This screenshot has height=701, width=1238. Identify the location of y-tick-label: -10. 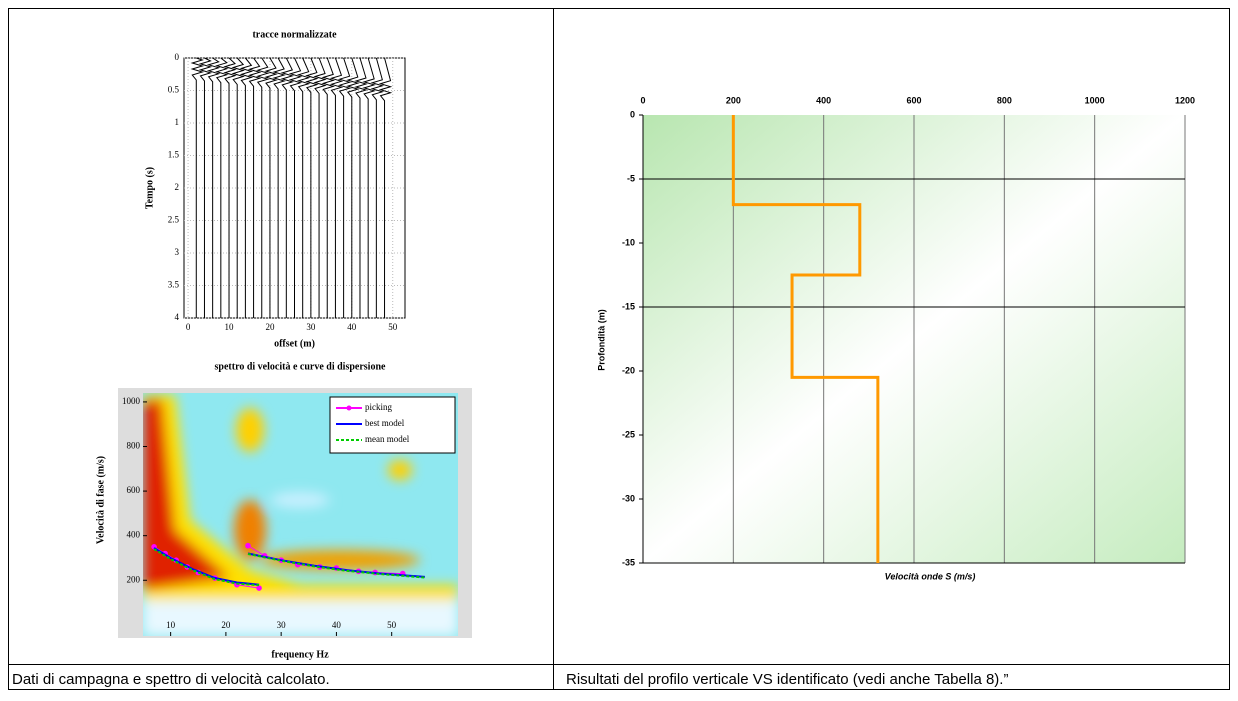
(628, 242).